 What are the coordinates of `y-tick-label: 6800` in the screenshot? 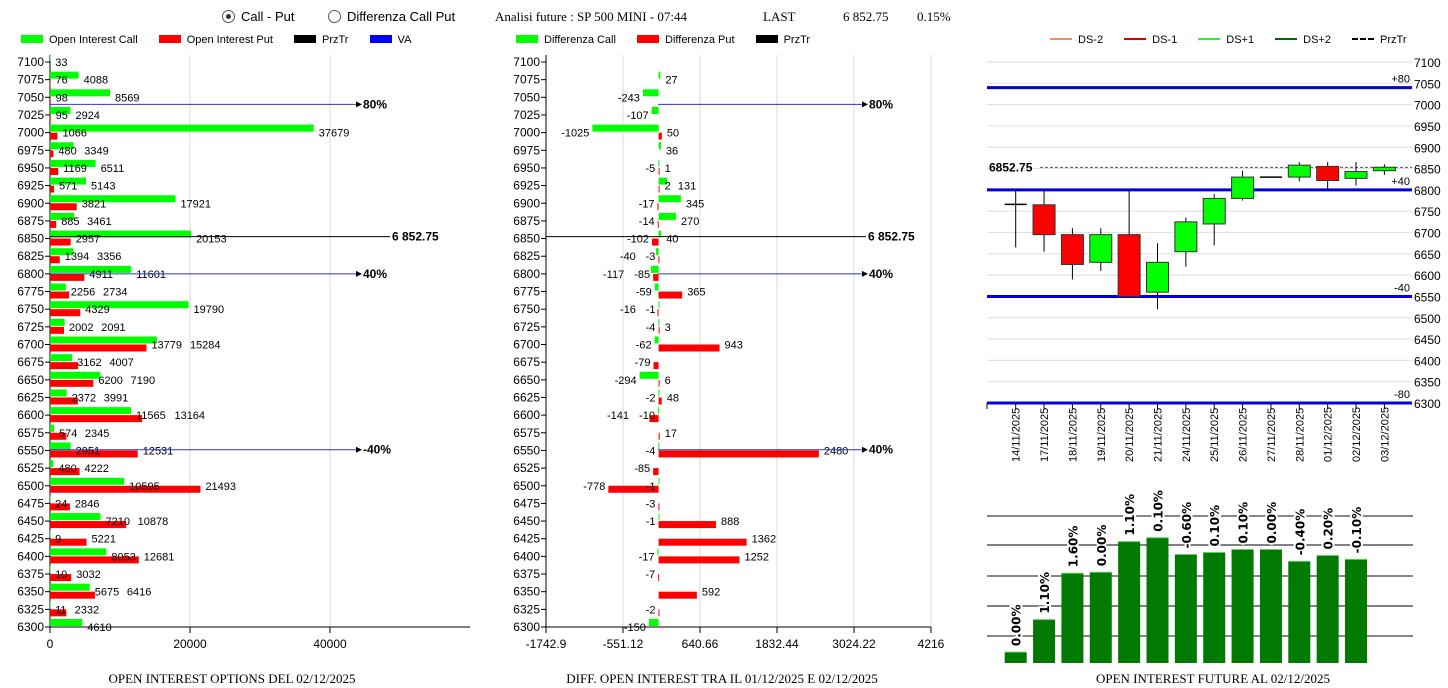 It's located at (1427, 191).